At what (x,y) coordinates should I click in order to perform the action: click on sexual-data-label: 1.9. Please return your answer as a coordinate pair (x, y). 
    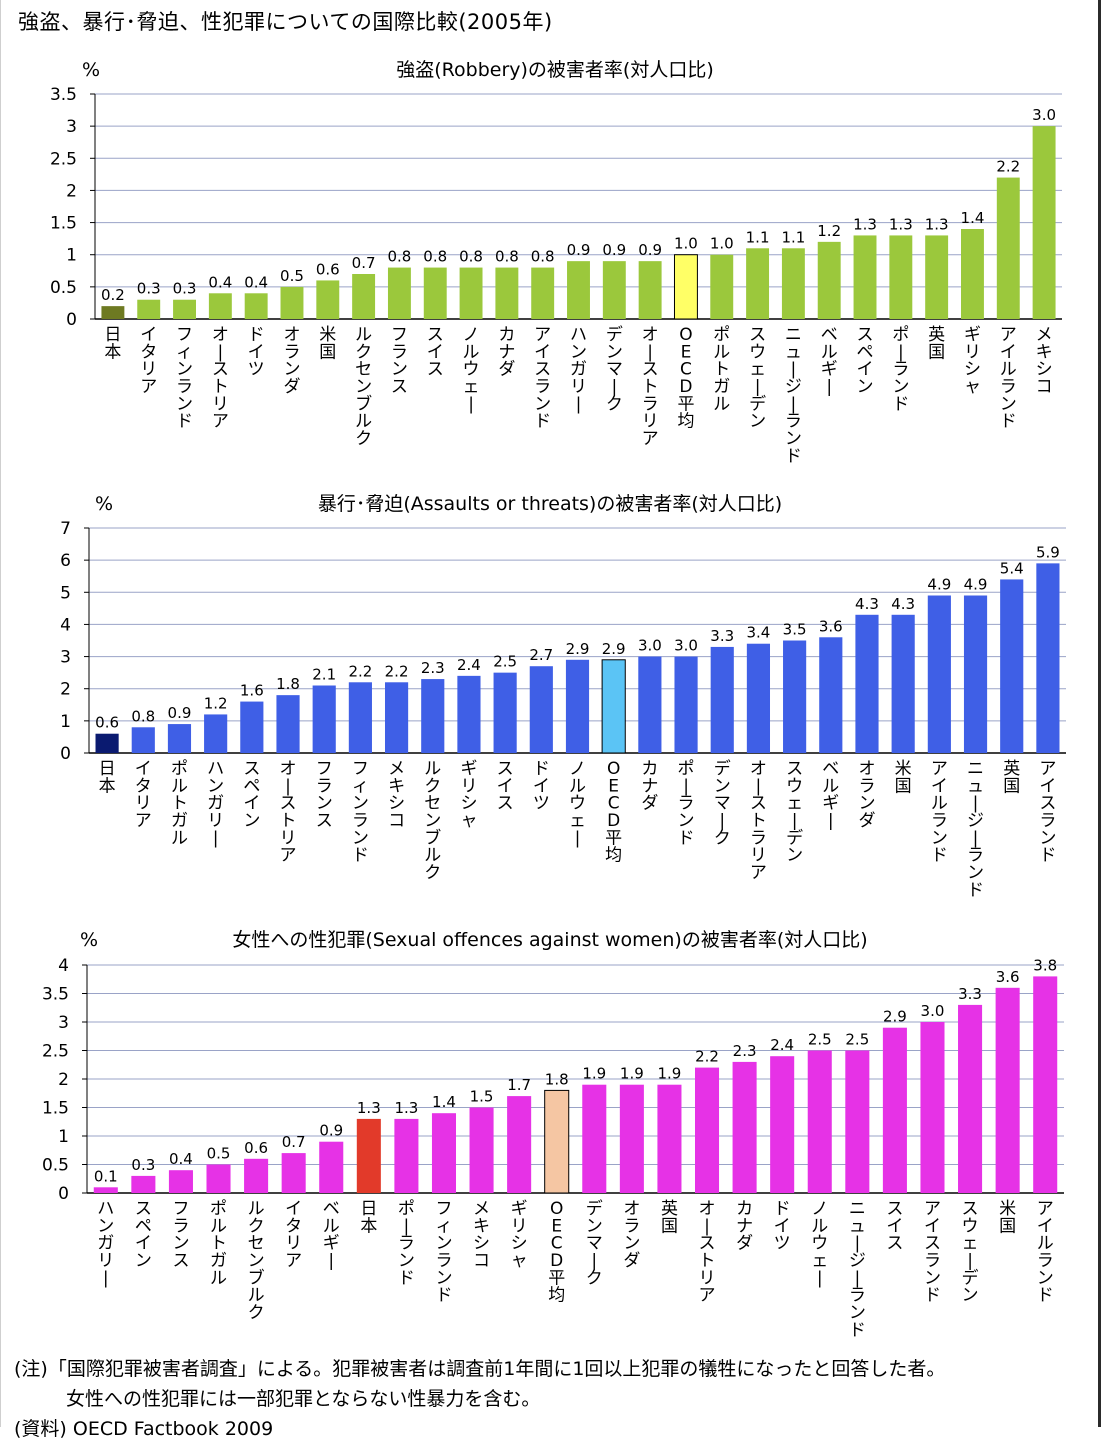
    Looking at the image, I should click on (594, 1074).